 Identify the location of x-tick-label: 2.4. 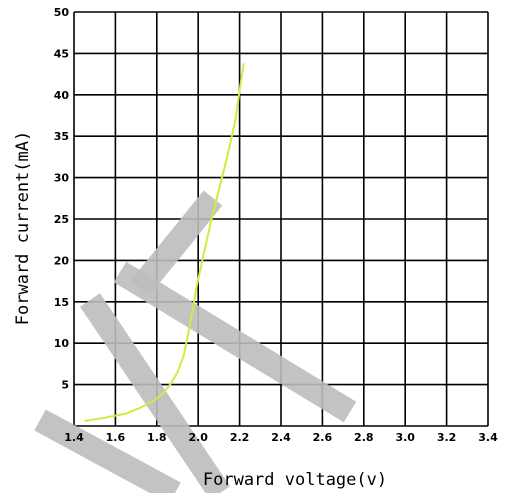
(281, 437).